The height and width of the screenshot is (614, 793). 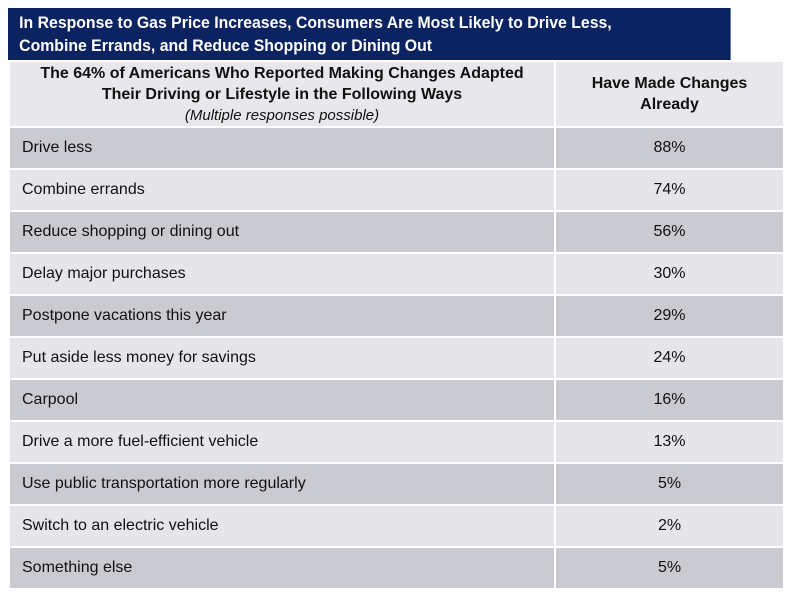 What do you see at coordinates (669, 526) in the screenshot?
I see `row-value: 2%` at bounding box center [669, 526].